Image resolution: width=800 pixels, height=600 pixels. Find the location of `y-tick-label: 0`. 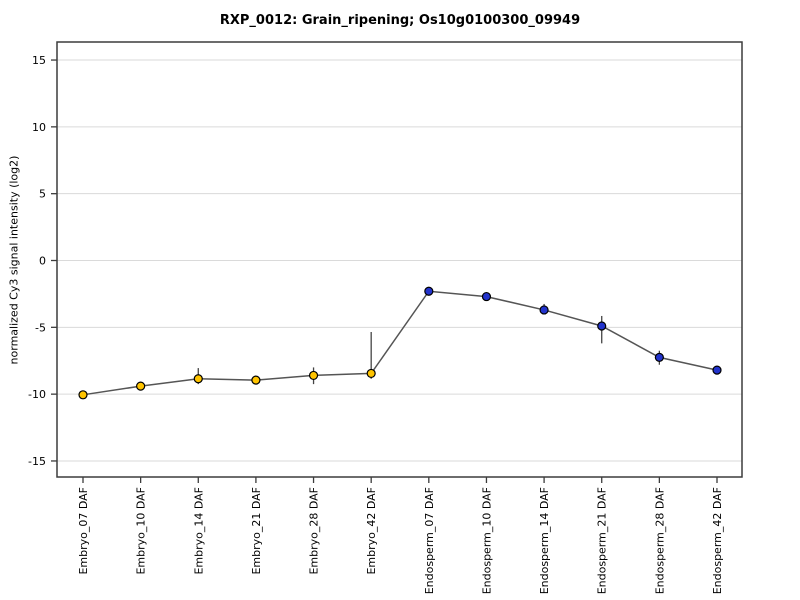

y-tick-label: 0 is located at coordinates (42, 261).